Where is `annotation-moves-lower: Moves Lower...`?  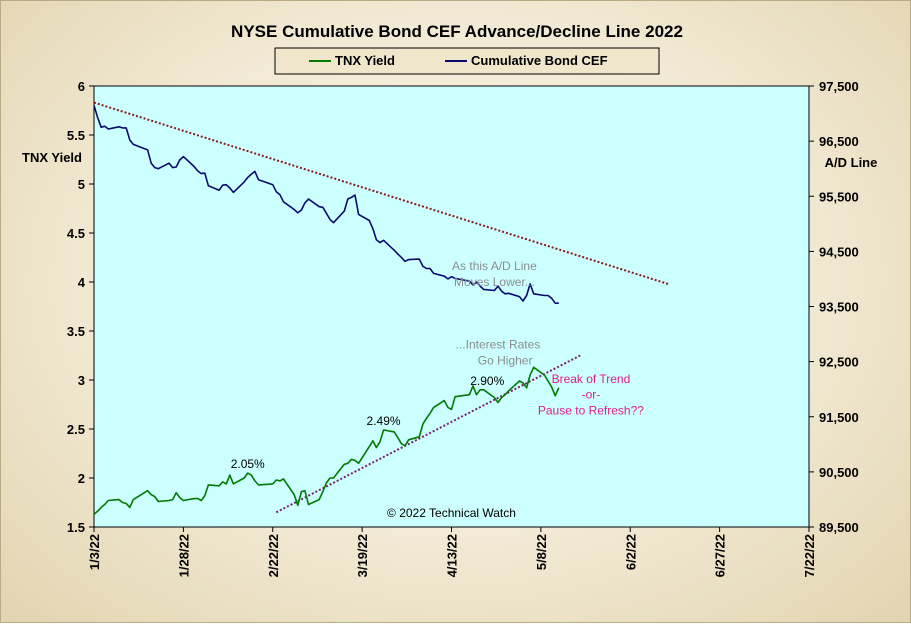 annotation-moves-lower: Moves Lower... is located at coordinates (494, 282).